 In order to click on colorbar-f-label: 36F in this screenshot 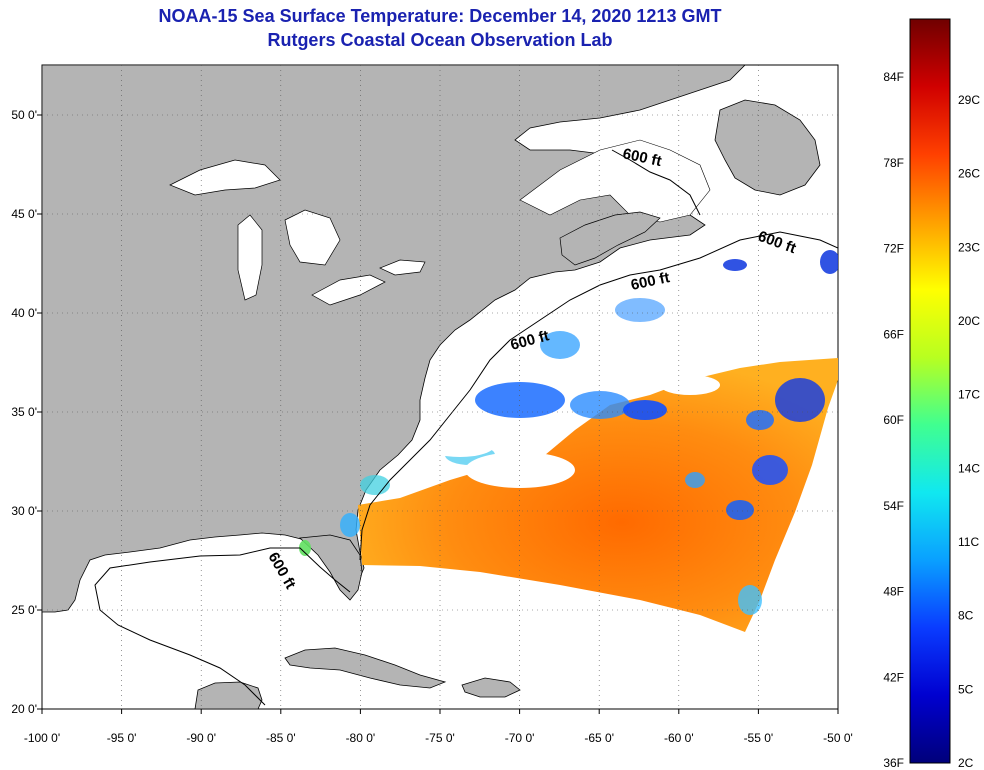, I will do `click(893, 763)`.